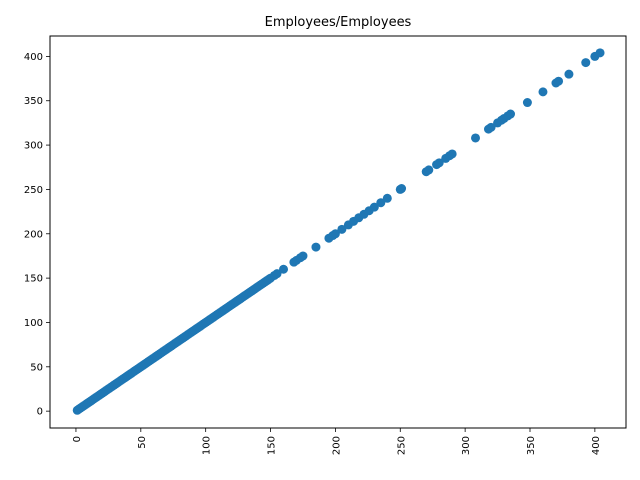  Describe the element at coordinates (33, 323) in the screenshot. I see `y-tick-label: 100` at that location.